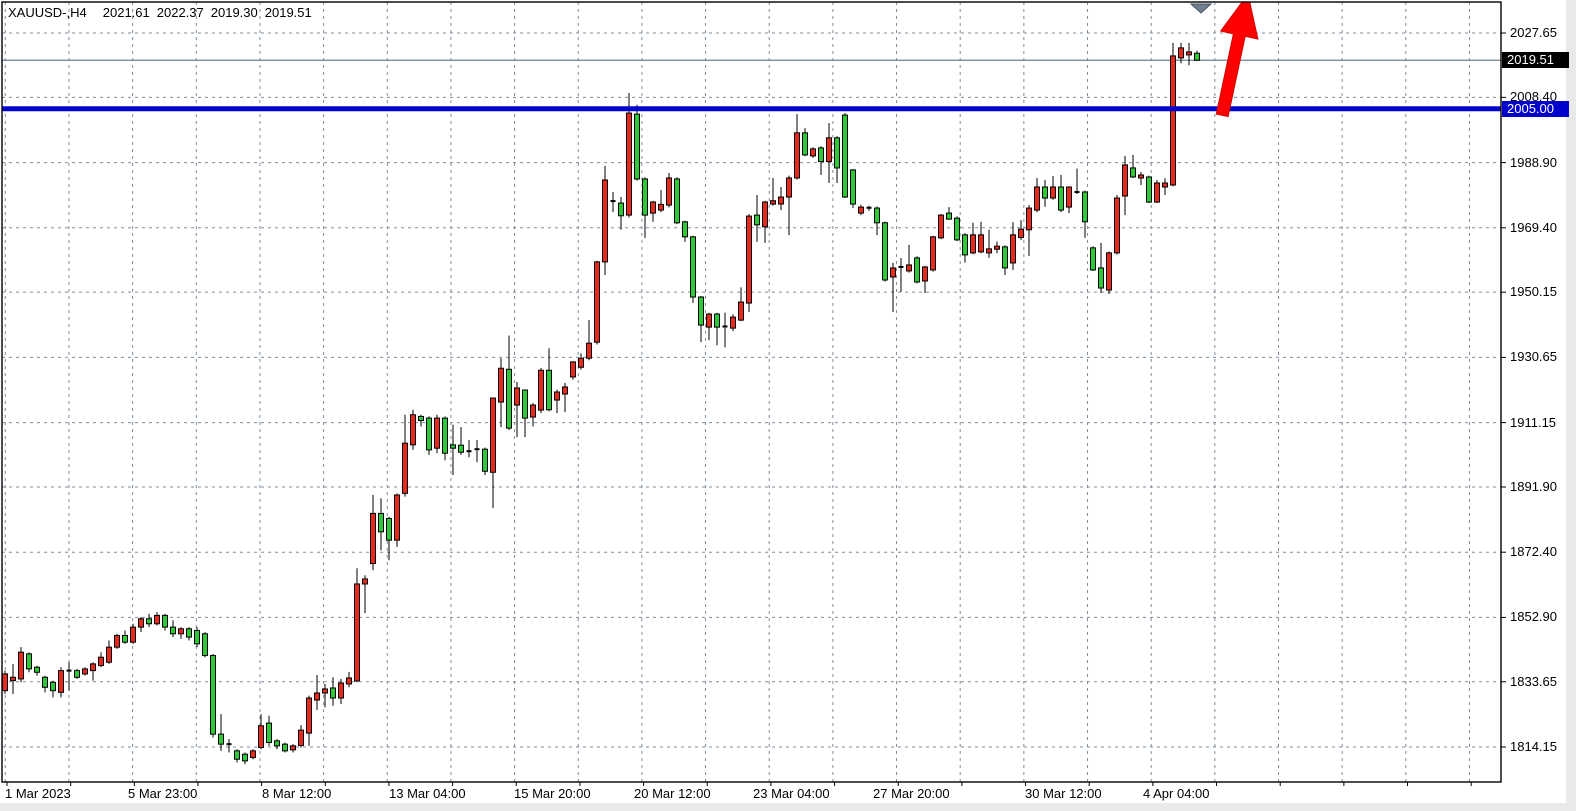 The width and height of the screenshot is (1576, 811). I want to click on time-axis-label: 8 Mar 12:00, so click(297, 793).